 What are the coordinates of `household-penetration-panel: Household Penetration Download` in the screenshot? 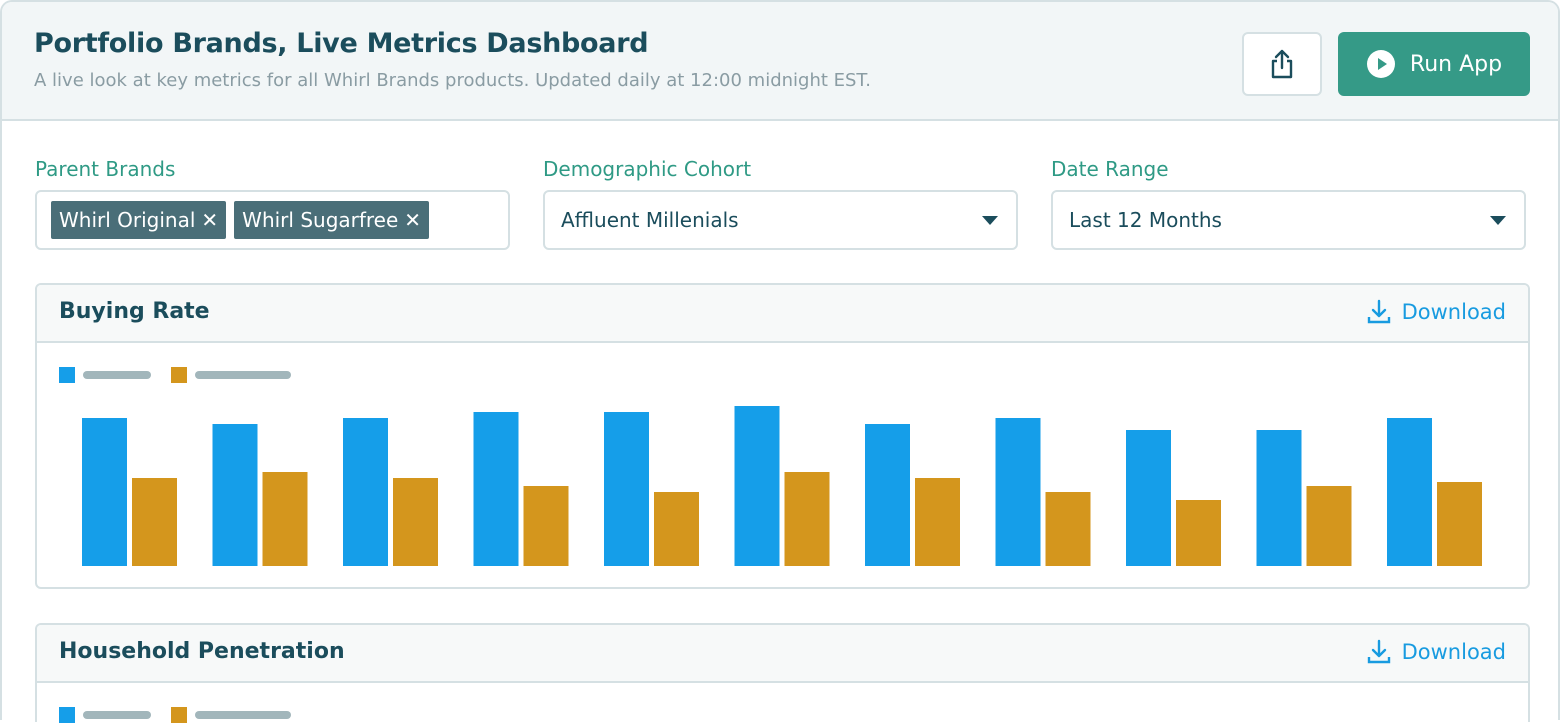 It's located at (782, 673).